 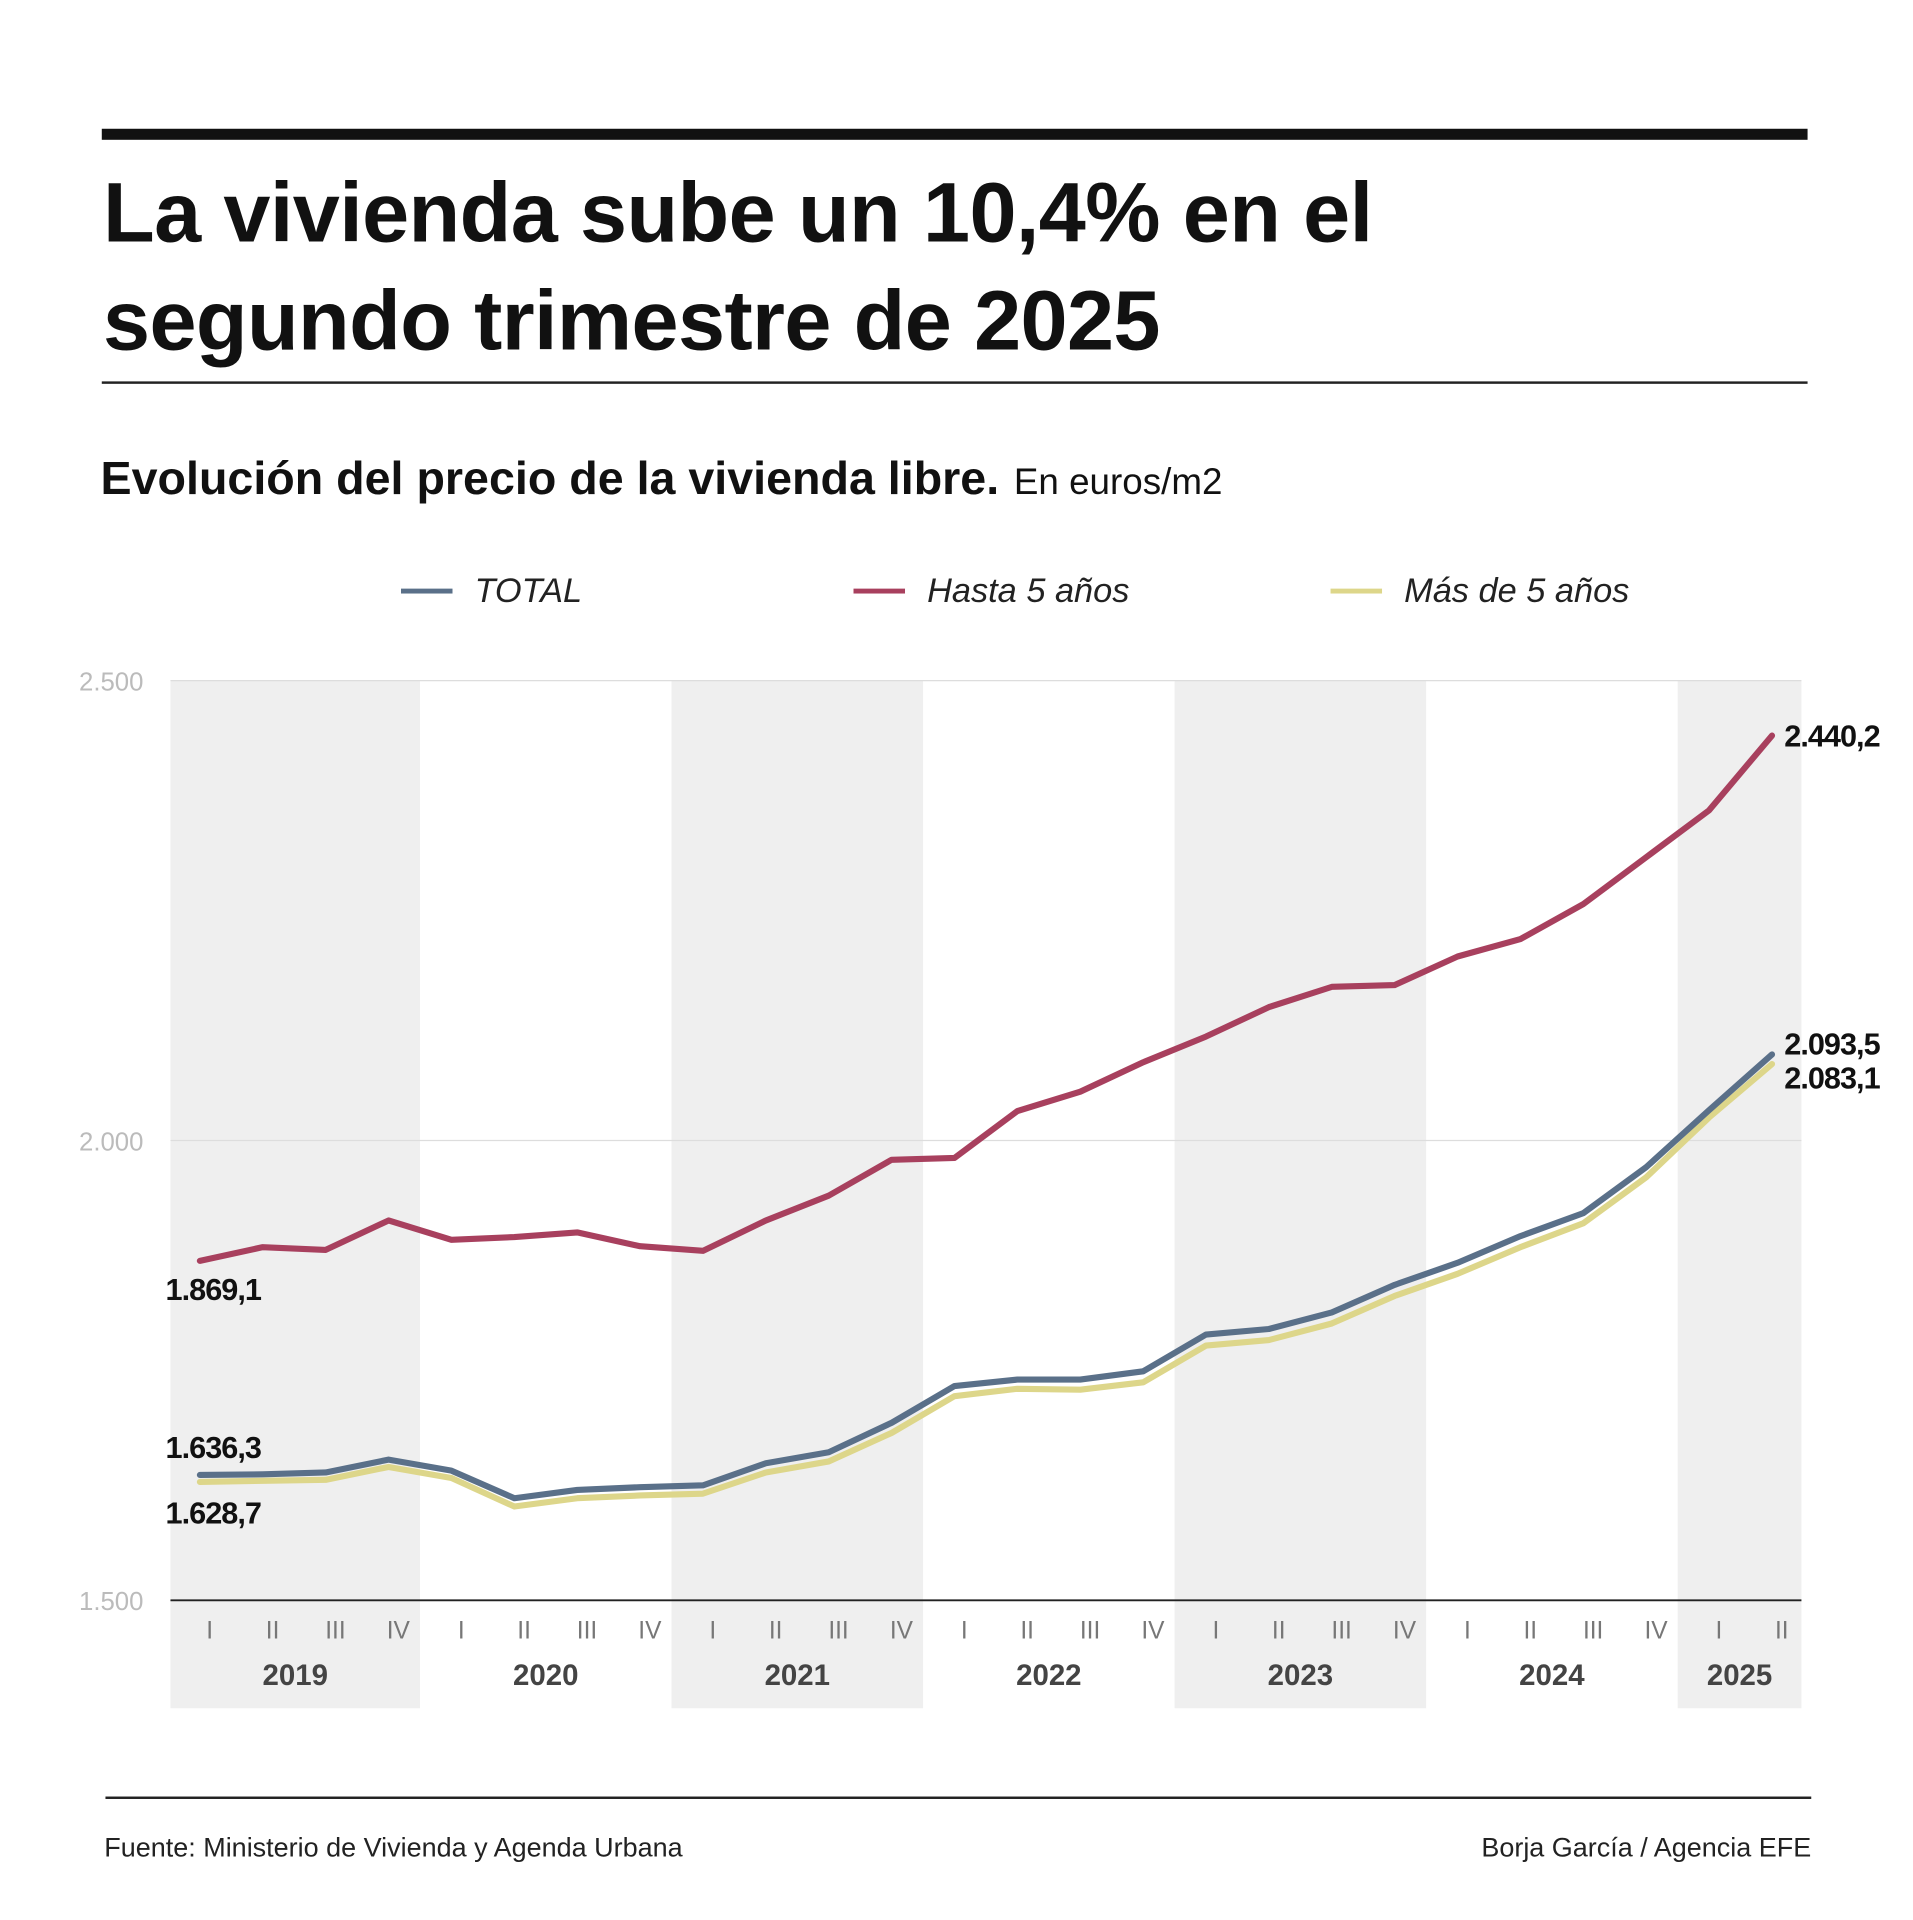 I want to click on title-line-1: La vivienda sube un 10,4% en el, so click(x=738, y=212).